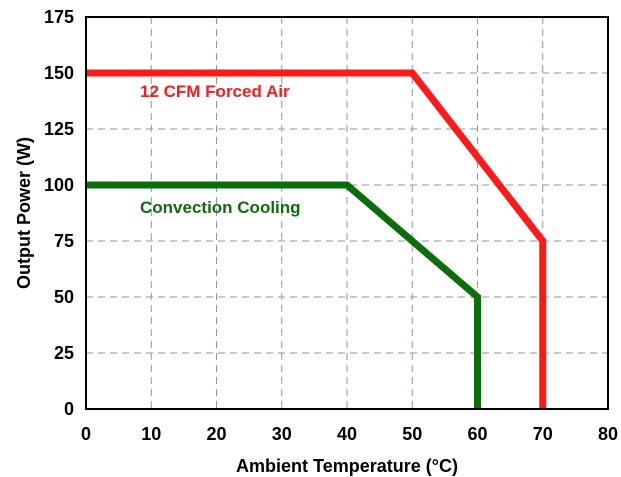 The height and width of the screenshot is (477, 621). What do you see at coordinates (64, 241) in the screenshot?
I see `y-tick-label: 75` at bounding box center [64, 241].